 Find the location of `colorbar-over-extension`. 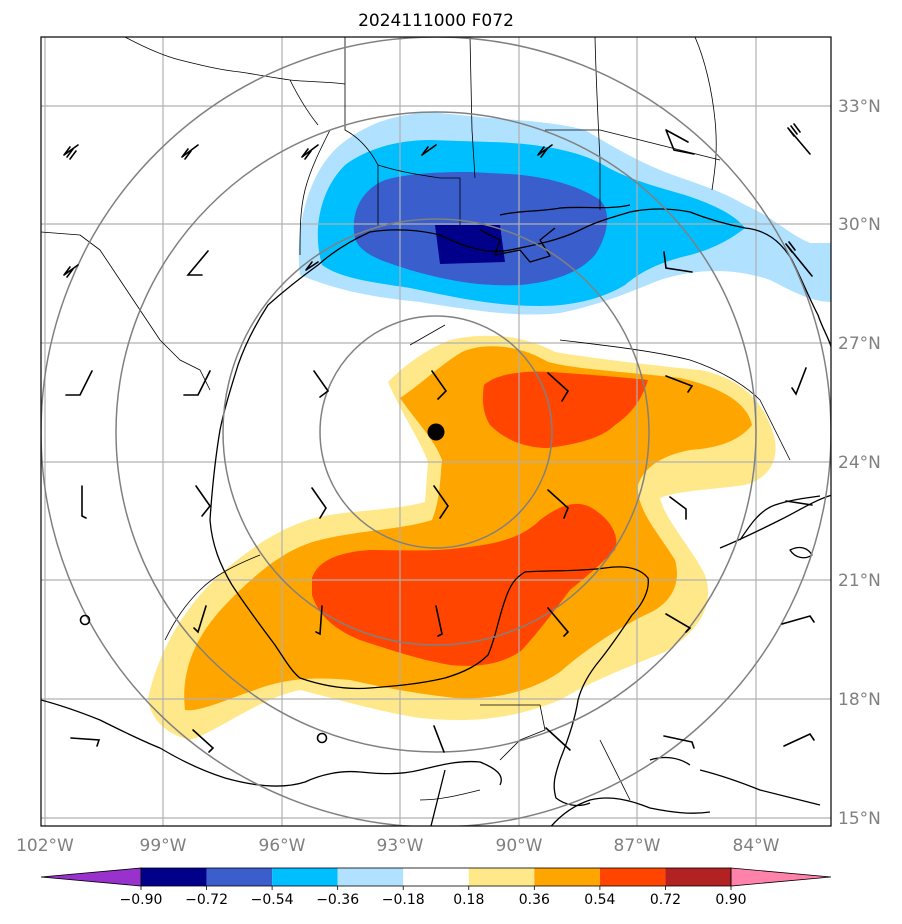

colorbar-over-extension is located at coordinates (781, 877).